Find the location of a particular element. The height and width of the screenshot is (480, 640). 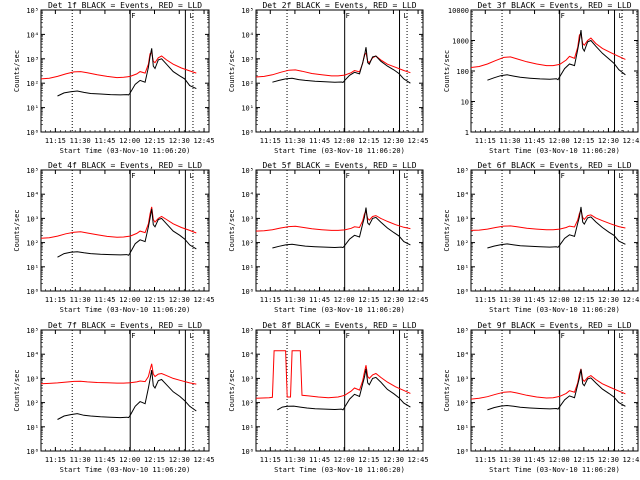

panel-title: Det 4f BLACK = Events, RED = LLD is located at coordinates (125, 165).